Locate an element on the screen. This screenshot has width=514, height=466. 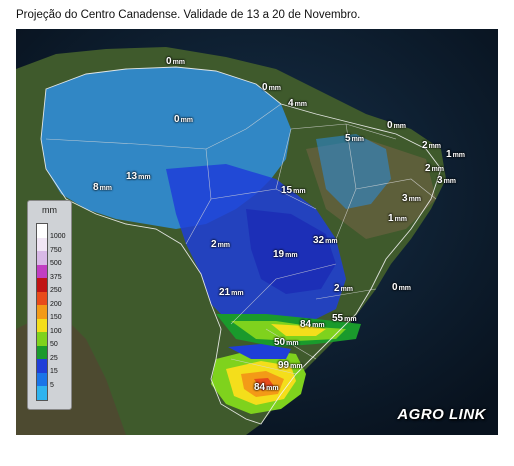
map-label: 8mm is located at coordinates (103, 187).